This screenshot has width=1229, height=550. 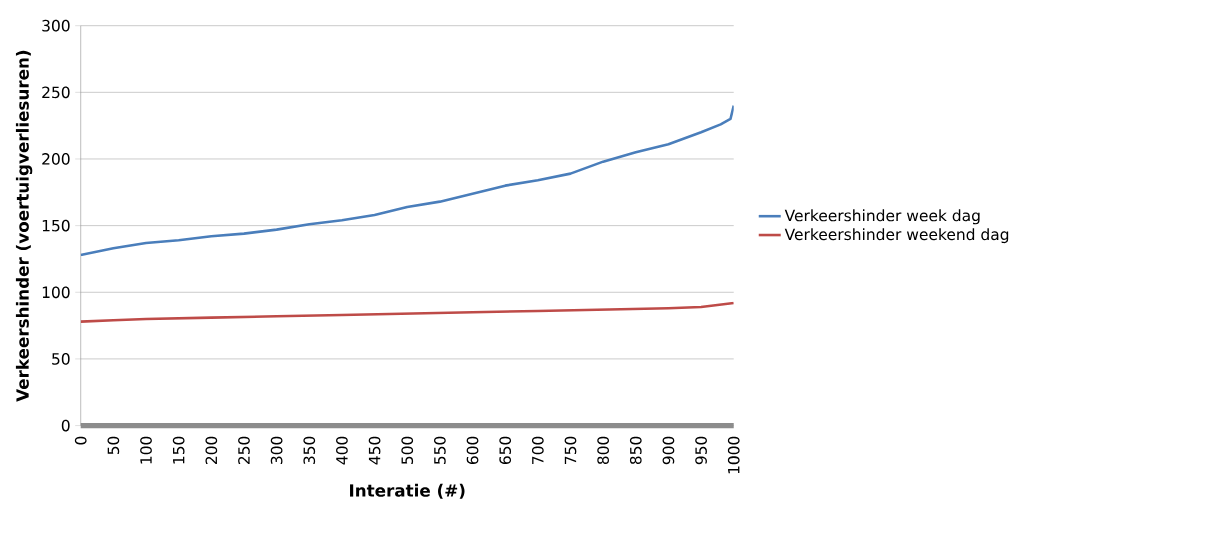 I want to click on y-tick-label: 200, so click(x=56, y=158).